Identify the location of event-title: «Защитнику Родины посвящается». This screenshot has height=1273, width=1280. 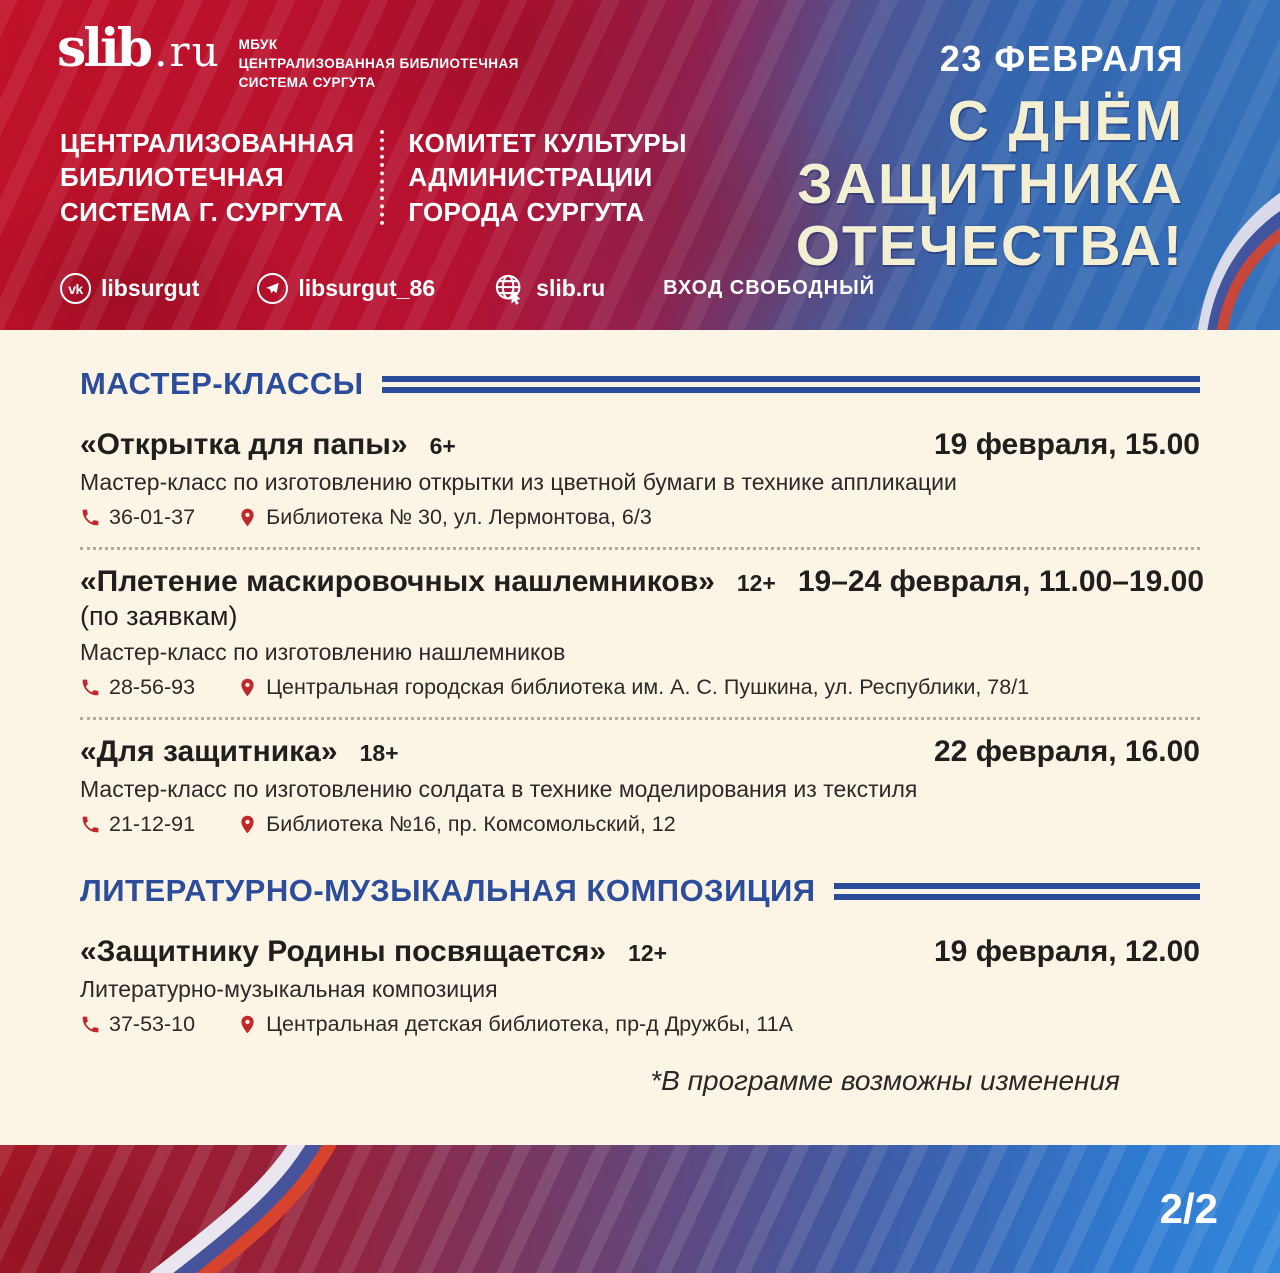
(343, 951).